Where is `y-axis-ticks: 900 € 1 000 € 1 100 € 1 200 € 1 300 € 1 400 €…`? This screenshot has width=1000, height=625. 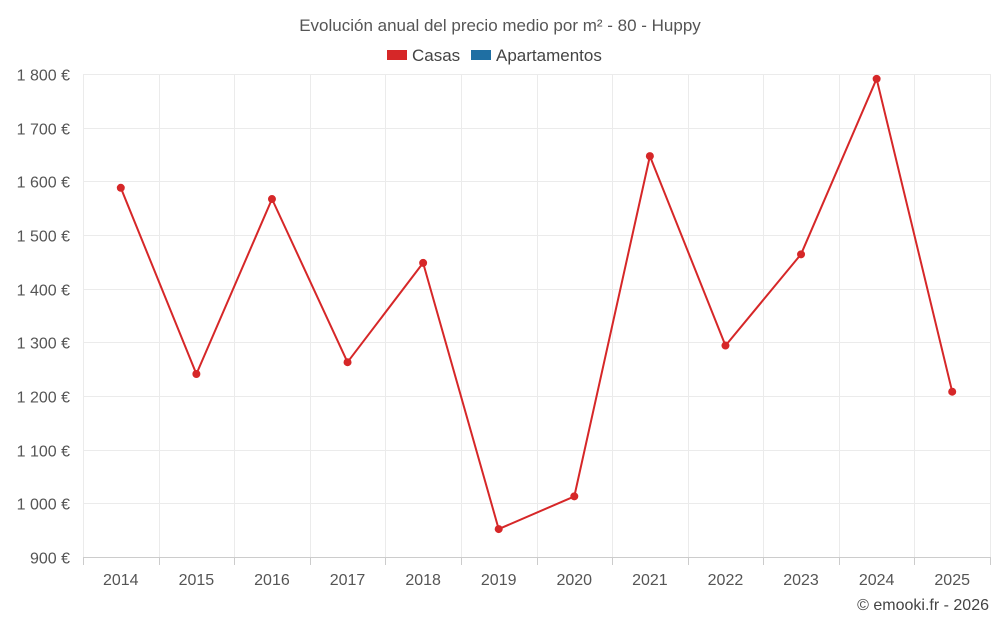 y-axis-ticks: 900 € 1 000 € 1 100 € 1 200 € 1 300 € 1 400 €… is located at coordinates (43, 318).